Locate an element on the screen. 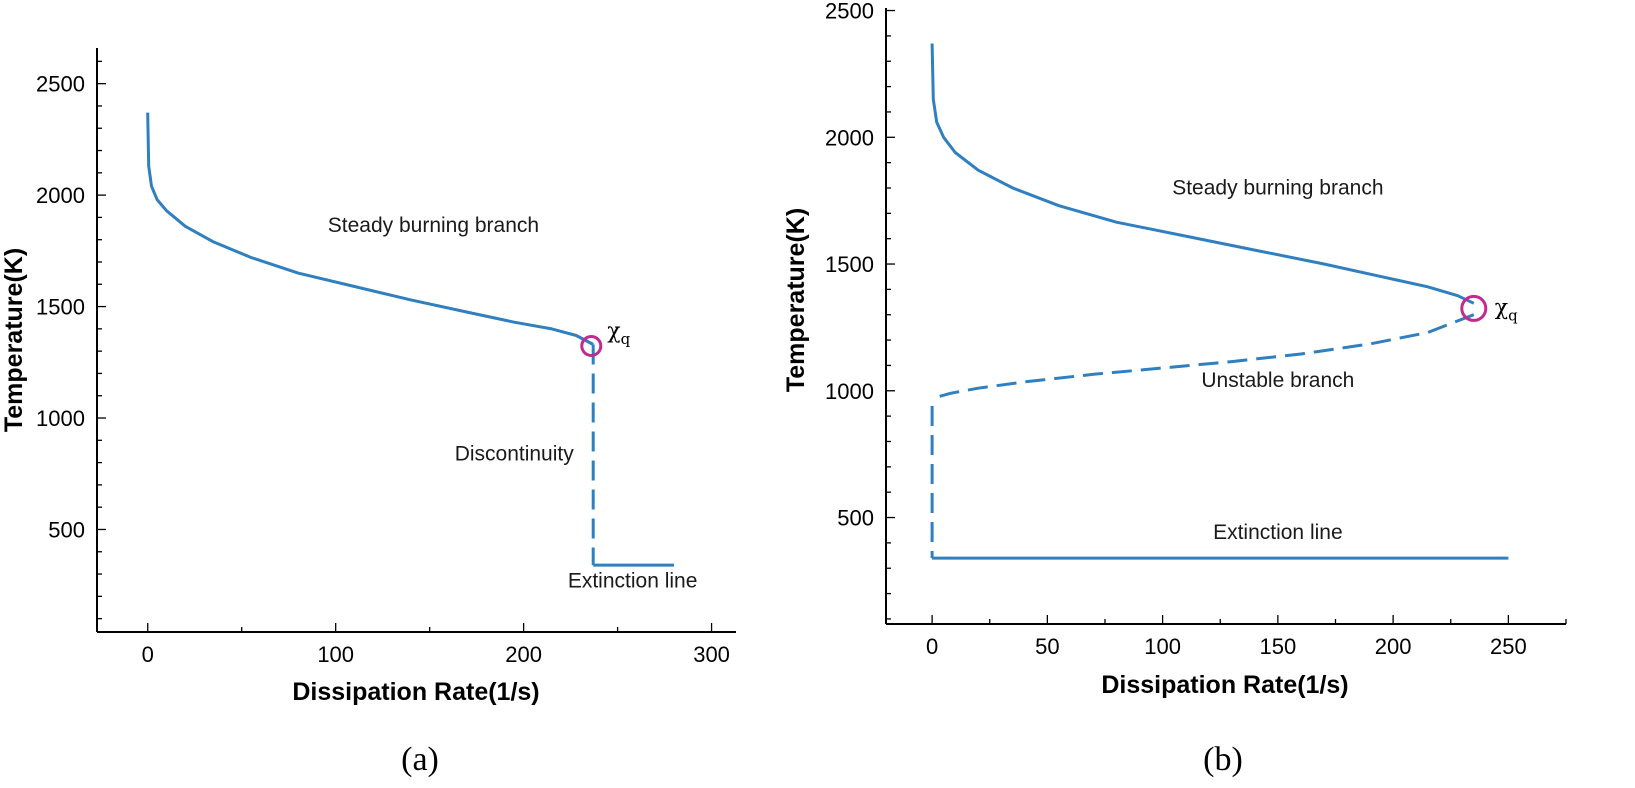 The width and height of the screenshot is (1635, 788). b-y-tick-label: 2500 is located at coordinates (849, 12).